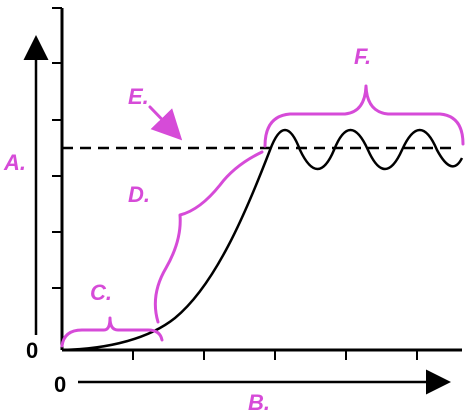 The height and width of the screenshot is (416, 474). I want to click on bracket-d, so click(208, 237).